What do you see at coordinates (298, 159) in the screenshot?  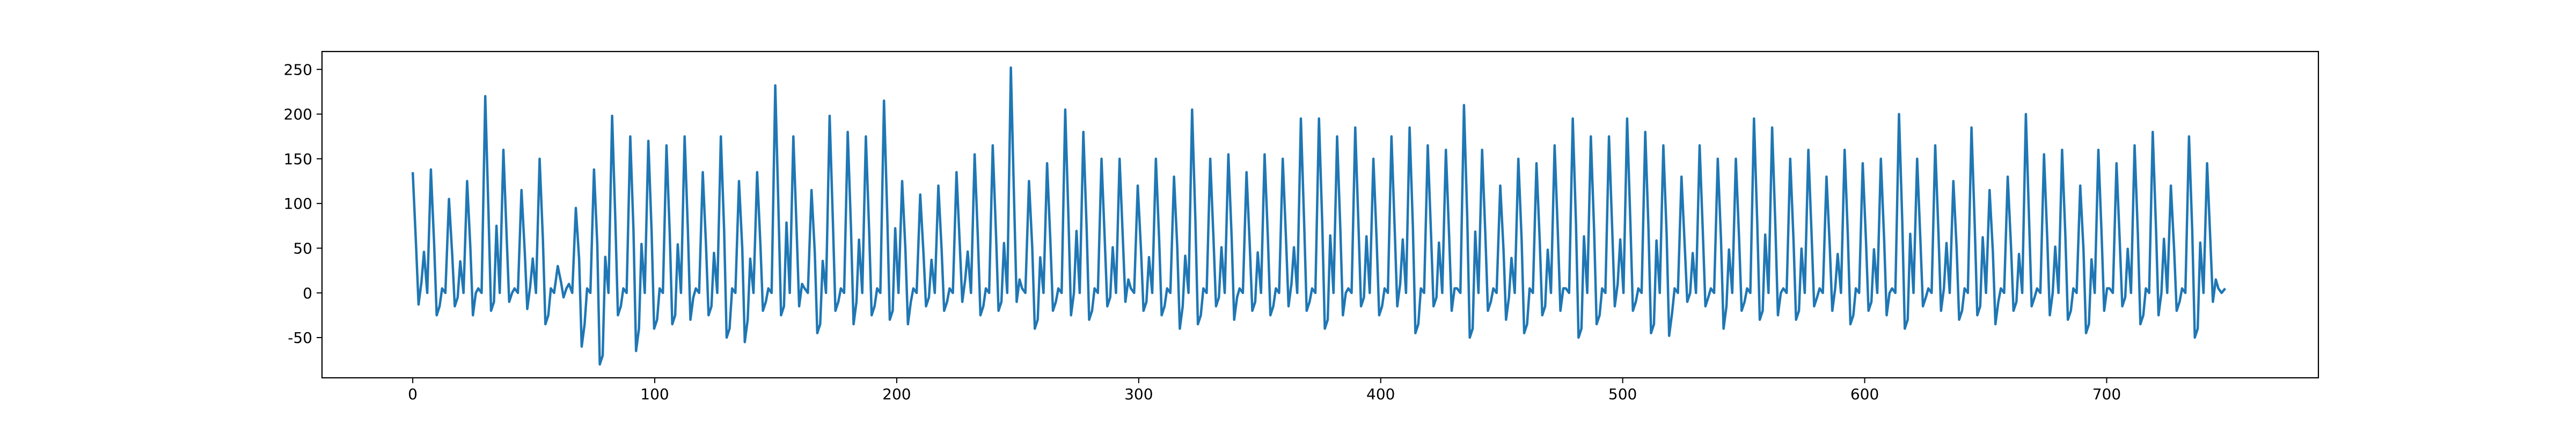 I see `y-tick-label: 150` at bounding box center [298, 159].